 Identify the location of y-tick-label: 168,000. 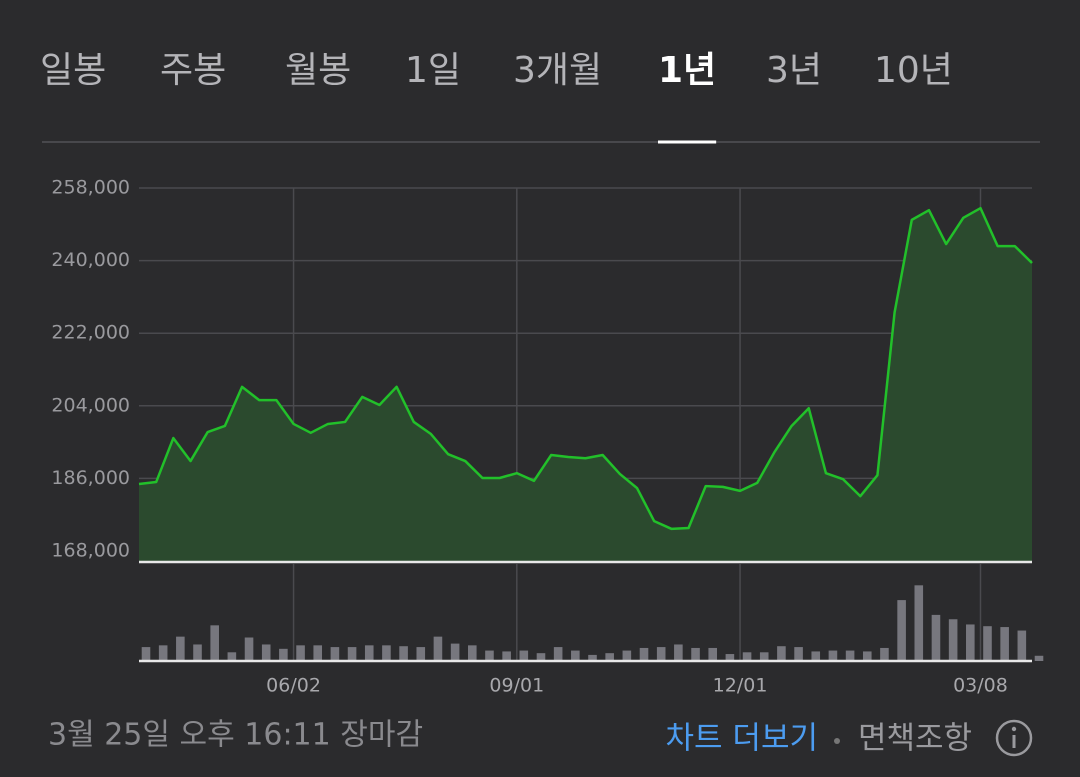
(90, 551).